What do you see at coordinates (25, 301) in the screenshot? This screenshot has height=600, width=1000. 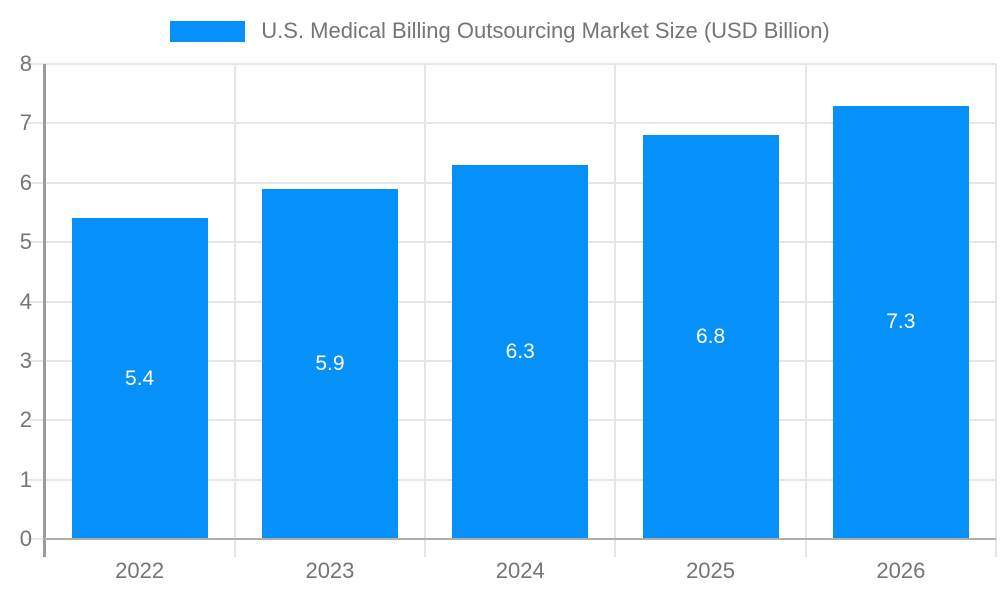 I see `y-axis-tick-label: 4` at bounding box center [25, 301].